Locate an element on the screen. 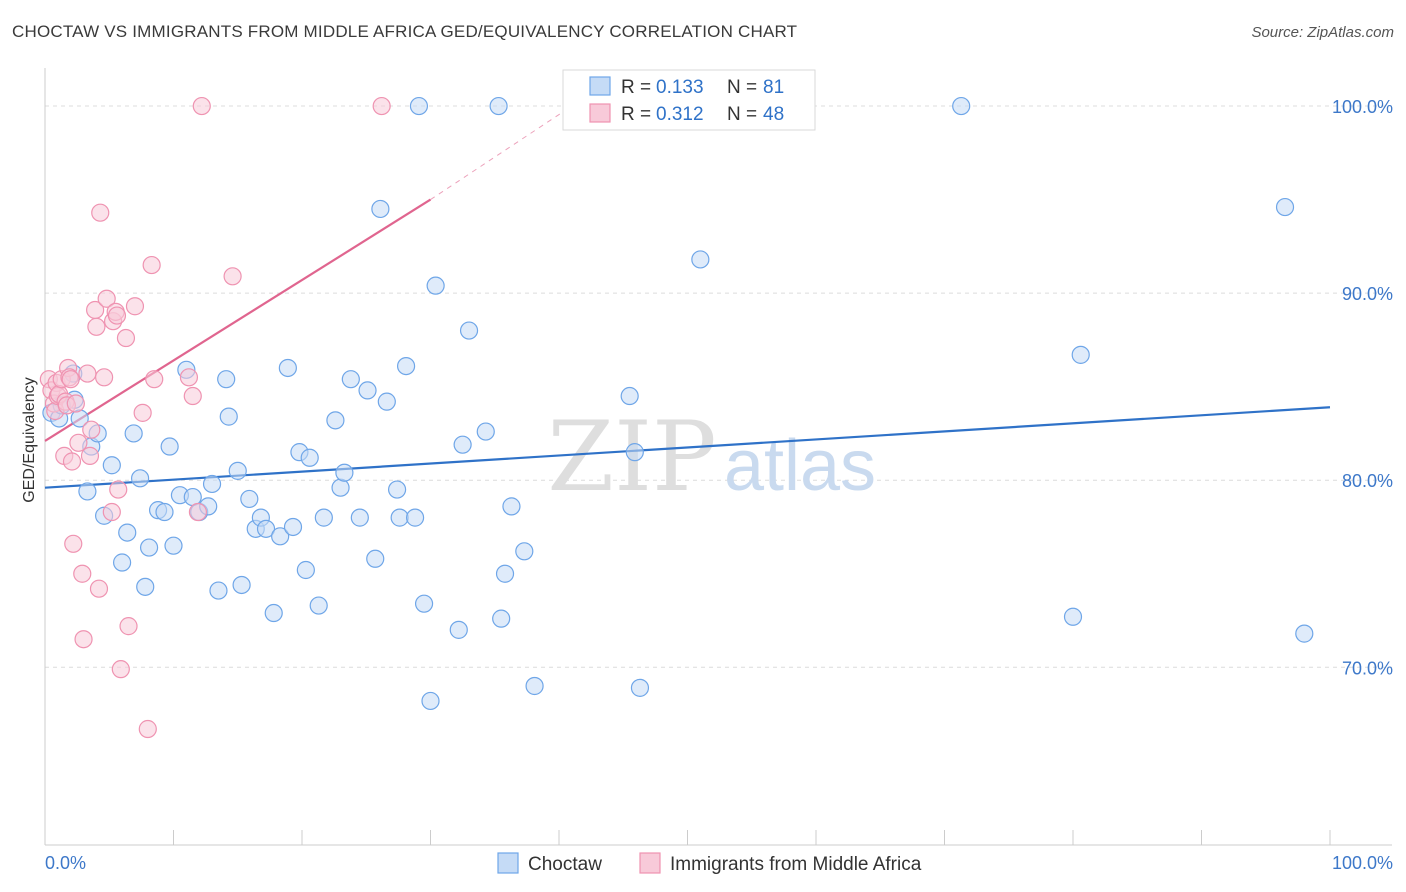 The height and width of the screenshot is (892, 1406). legend: R = 0.133 N = 81 R = 0.312 N = 48 is located at coordinates (689, 100).